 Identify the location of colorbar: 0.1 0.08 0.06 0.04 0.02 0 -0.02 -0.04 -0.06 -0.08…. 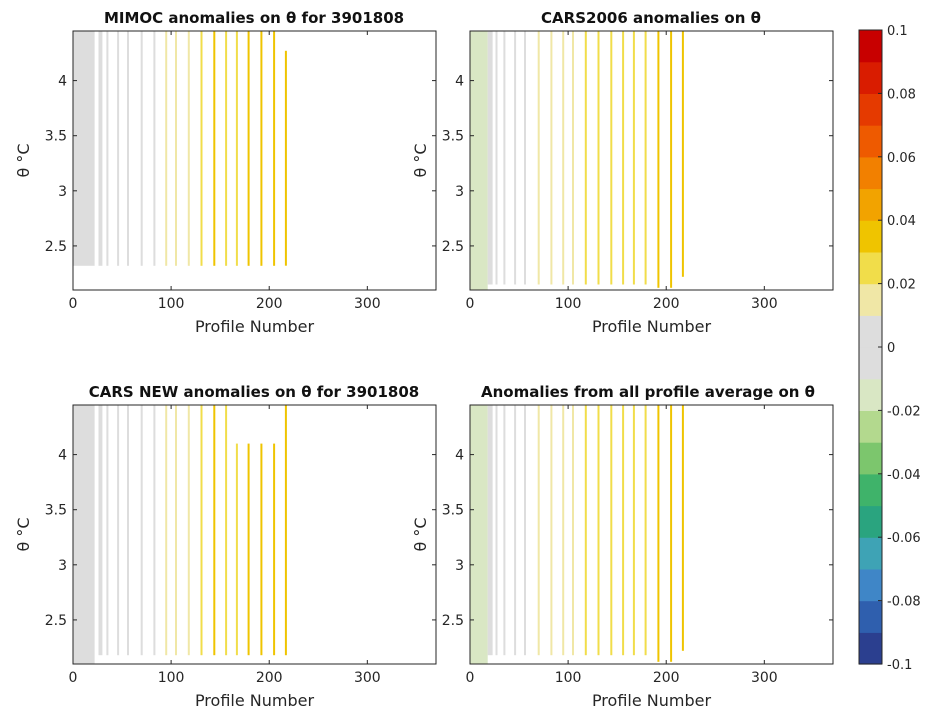
(889, 348).